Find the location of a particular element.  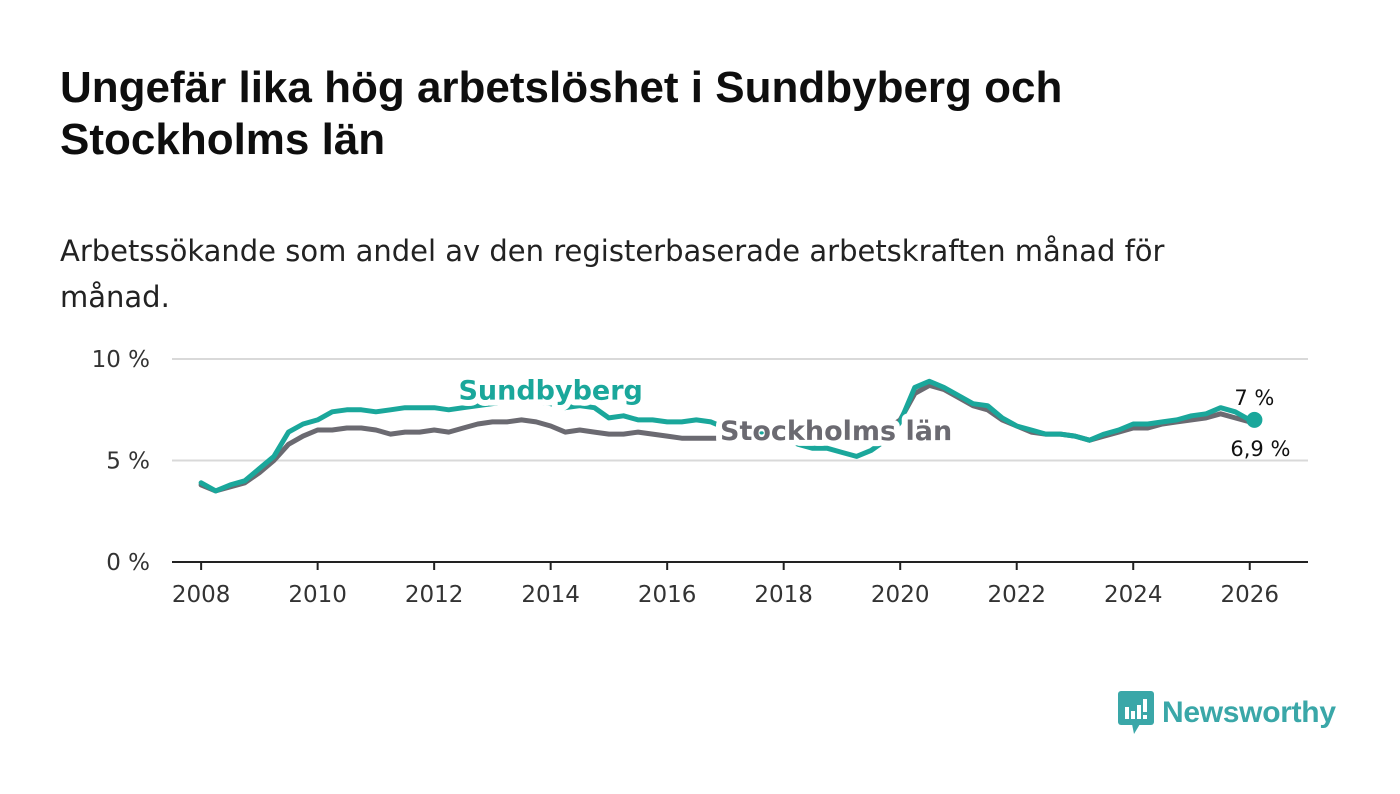

x-tick-label: 2022 is located at coordinates (1016, 595).